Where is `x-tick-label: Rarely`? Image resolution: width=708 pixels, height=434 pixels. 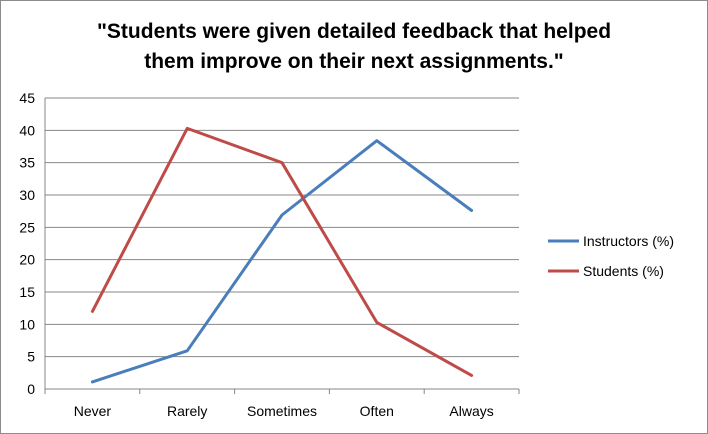
x-tick-label: Rarely is located at coordinates (187, 411).